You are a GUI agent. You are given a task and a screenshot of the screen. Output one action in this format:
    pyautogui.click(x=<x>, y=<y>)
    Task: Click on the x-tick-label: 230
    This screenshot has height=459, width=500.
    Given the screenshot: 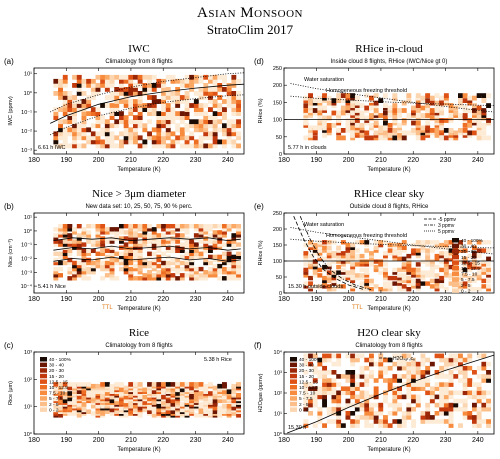 What is the action you would take?
    pyautogui.click(x=446, y=299)
    